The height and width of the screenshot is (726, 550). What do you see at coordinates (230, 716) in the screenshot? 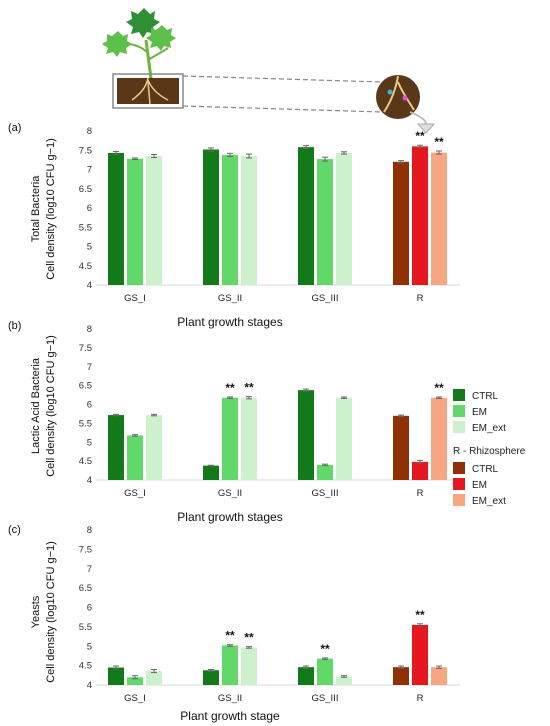
I see `x-axis-title: Plant growth stage` at bounding box center [230, 716].